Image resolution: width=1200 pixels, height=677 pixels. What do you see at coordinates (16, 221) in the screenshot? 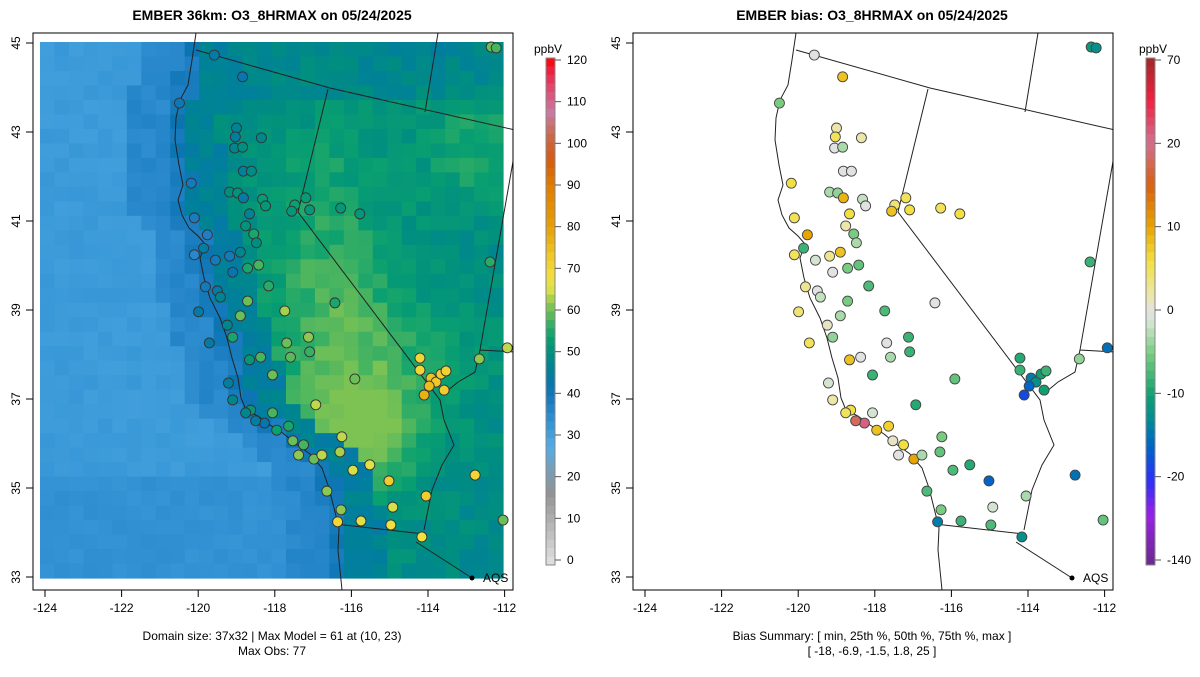
I see `y-tick-label: 41` at bounding box center [16, 221].